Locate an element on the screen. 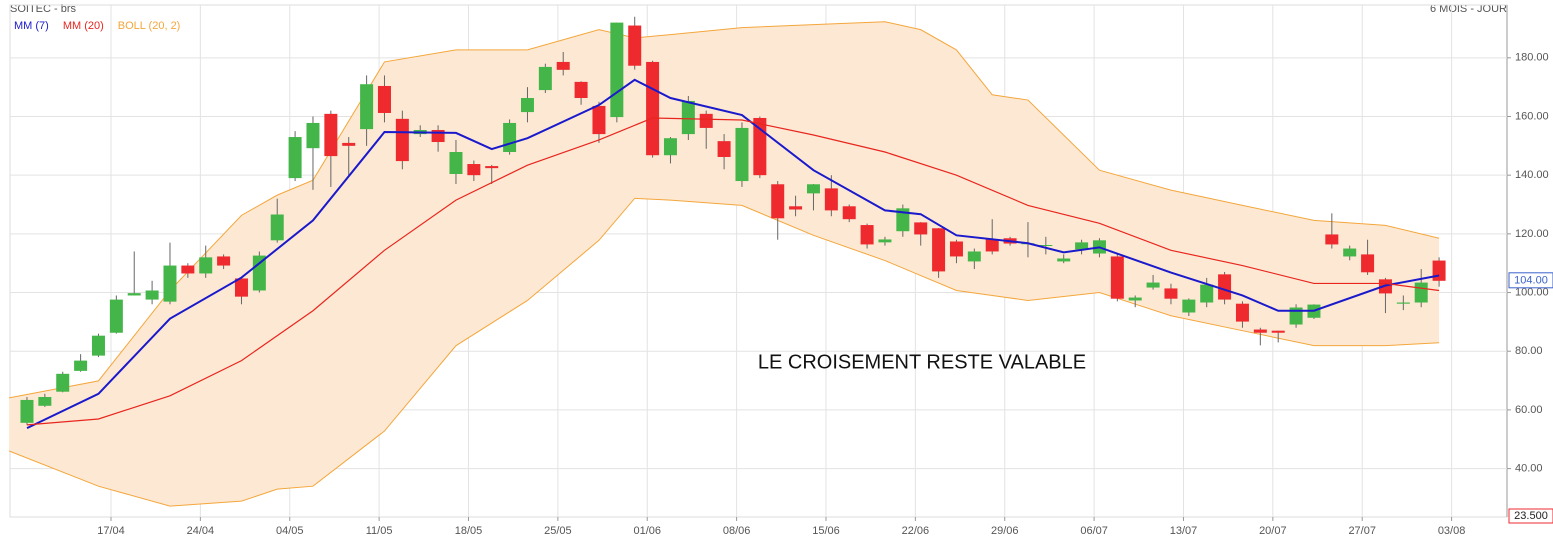  y-tick-label: 60.00 is located at coordinates (1529, 410).